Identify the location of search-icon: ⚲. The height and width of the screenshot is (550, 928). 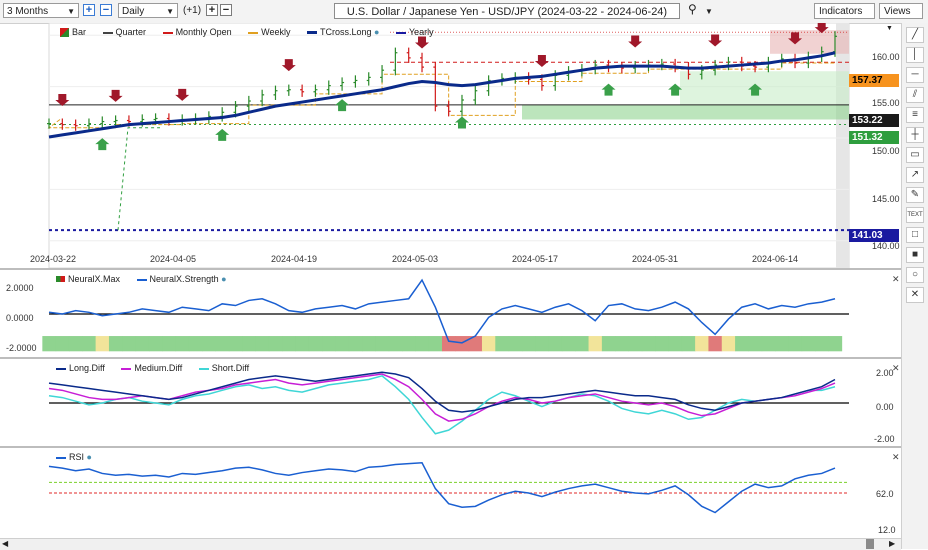
(692, 9).